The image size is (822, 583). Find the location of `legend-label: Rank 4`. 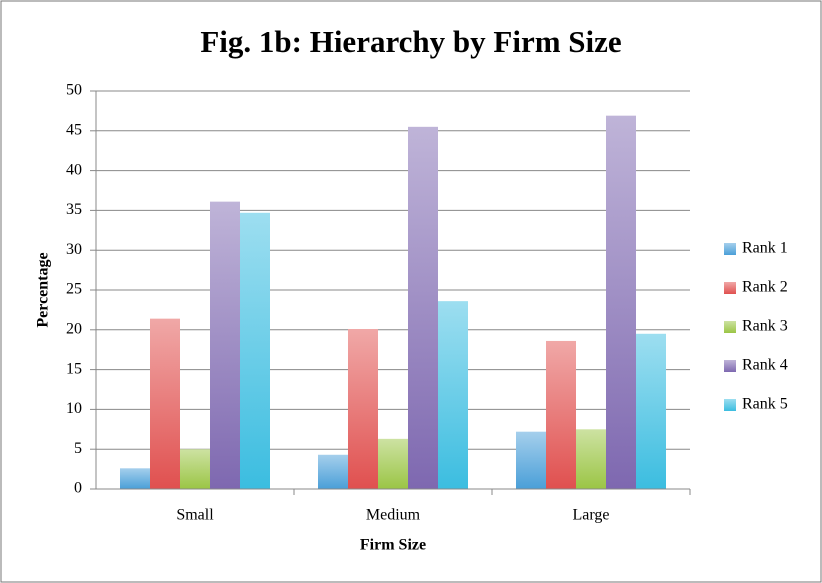

legend-label: Rank 4 is located at coordinates (765, 365).